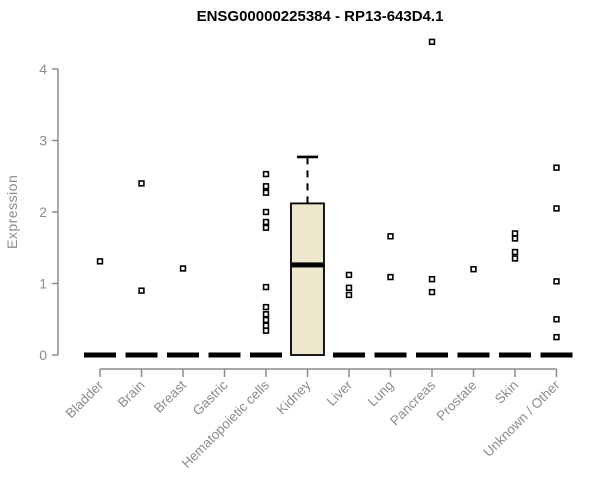  I want to click on y-tick-label: 4, so click(43, 69).